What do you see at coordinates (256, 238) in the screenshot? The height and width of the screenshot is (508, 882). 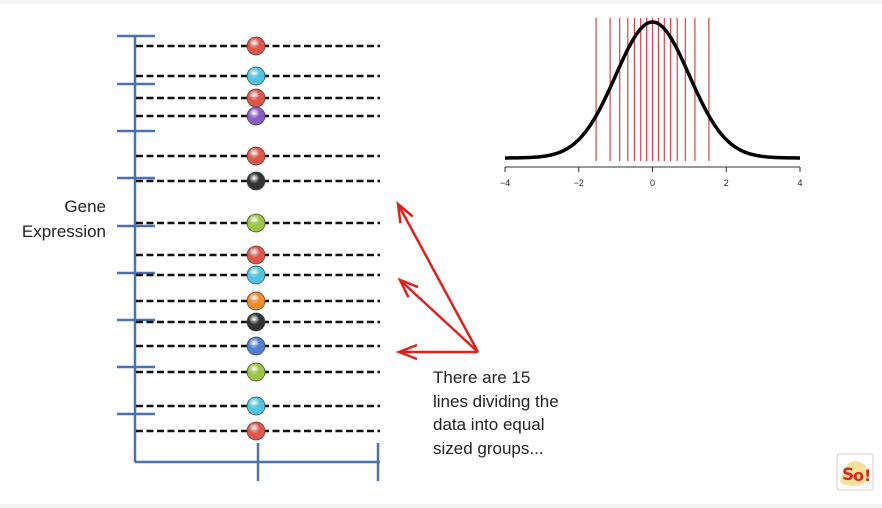 I see `data-points` at bounding box center [256, 238].